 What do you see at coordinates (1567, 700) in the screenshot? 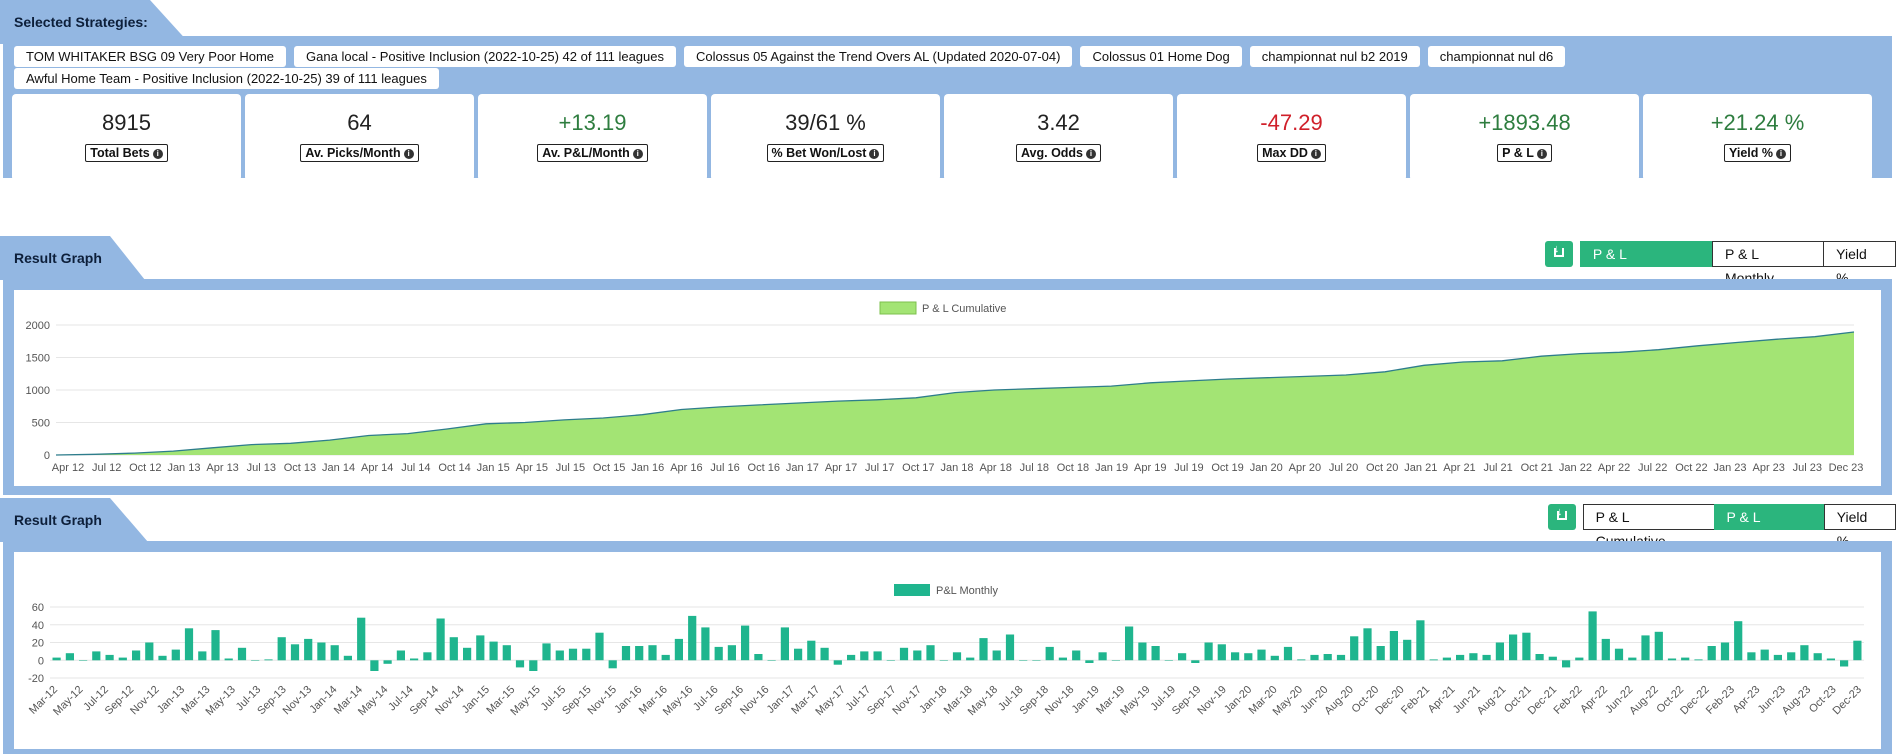
I see `x-tick-label: Feb-22` at bounding box center [1567, 700].